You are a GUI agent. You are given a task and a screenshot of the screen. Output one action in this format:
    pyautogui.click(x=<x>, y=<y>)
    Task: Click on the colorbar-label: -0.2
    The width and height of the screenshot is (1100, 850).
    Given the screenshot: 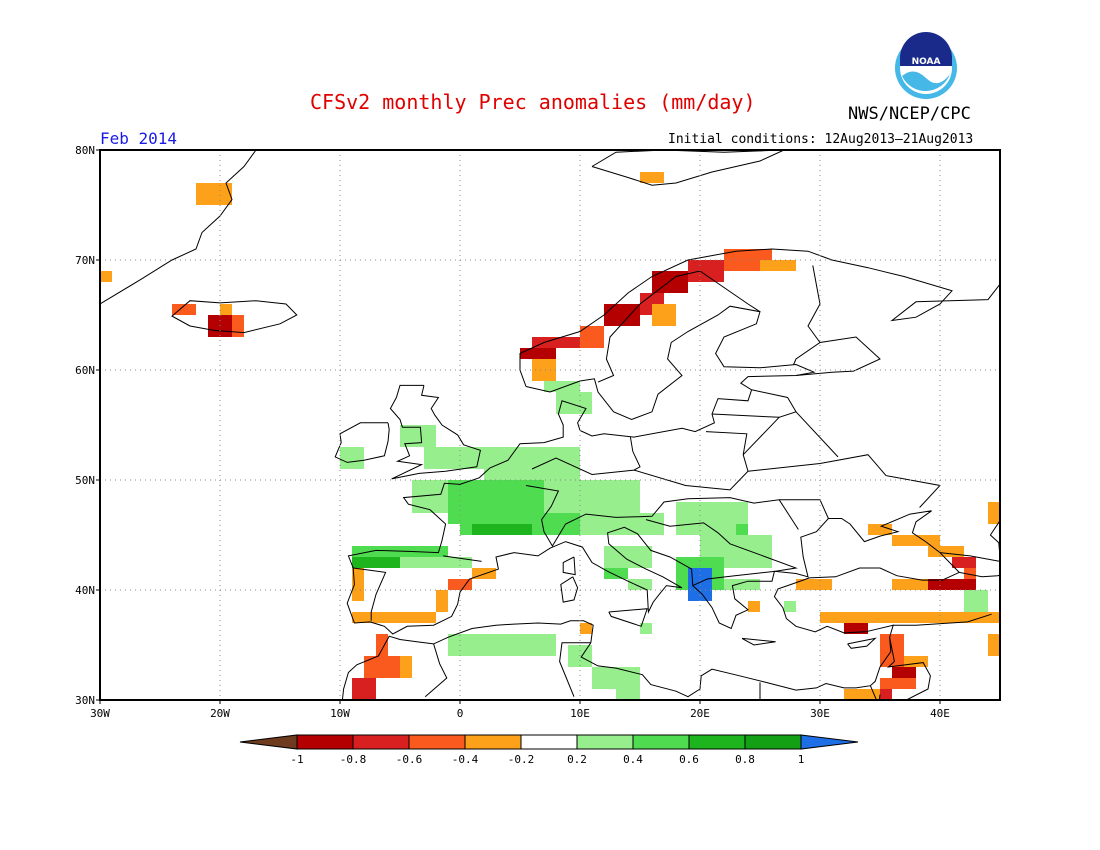 What is the action you would take?
    pyautogui.click(x=521, y=759)
    